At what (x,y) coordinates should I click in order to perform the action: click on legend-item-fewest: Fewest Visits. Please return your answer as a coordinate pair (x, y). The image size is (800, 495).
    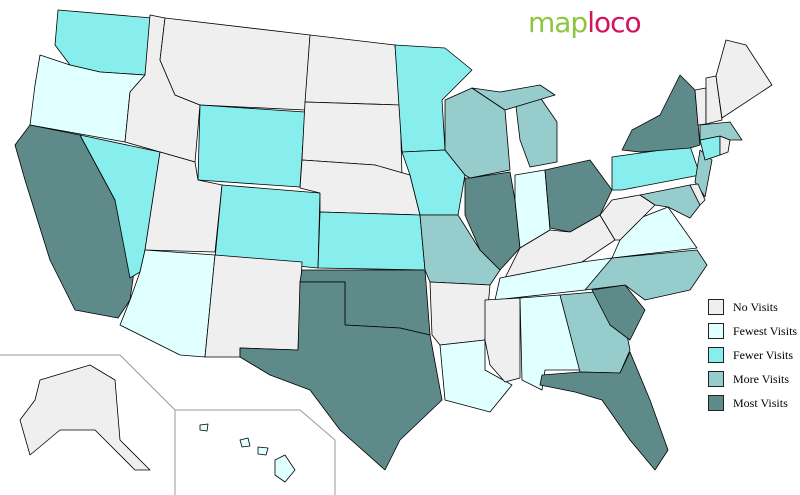
    Looking at the image, I should click on (752, 331).